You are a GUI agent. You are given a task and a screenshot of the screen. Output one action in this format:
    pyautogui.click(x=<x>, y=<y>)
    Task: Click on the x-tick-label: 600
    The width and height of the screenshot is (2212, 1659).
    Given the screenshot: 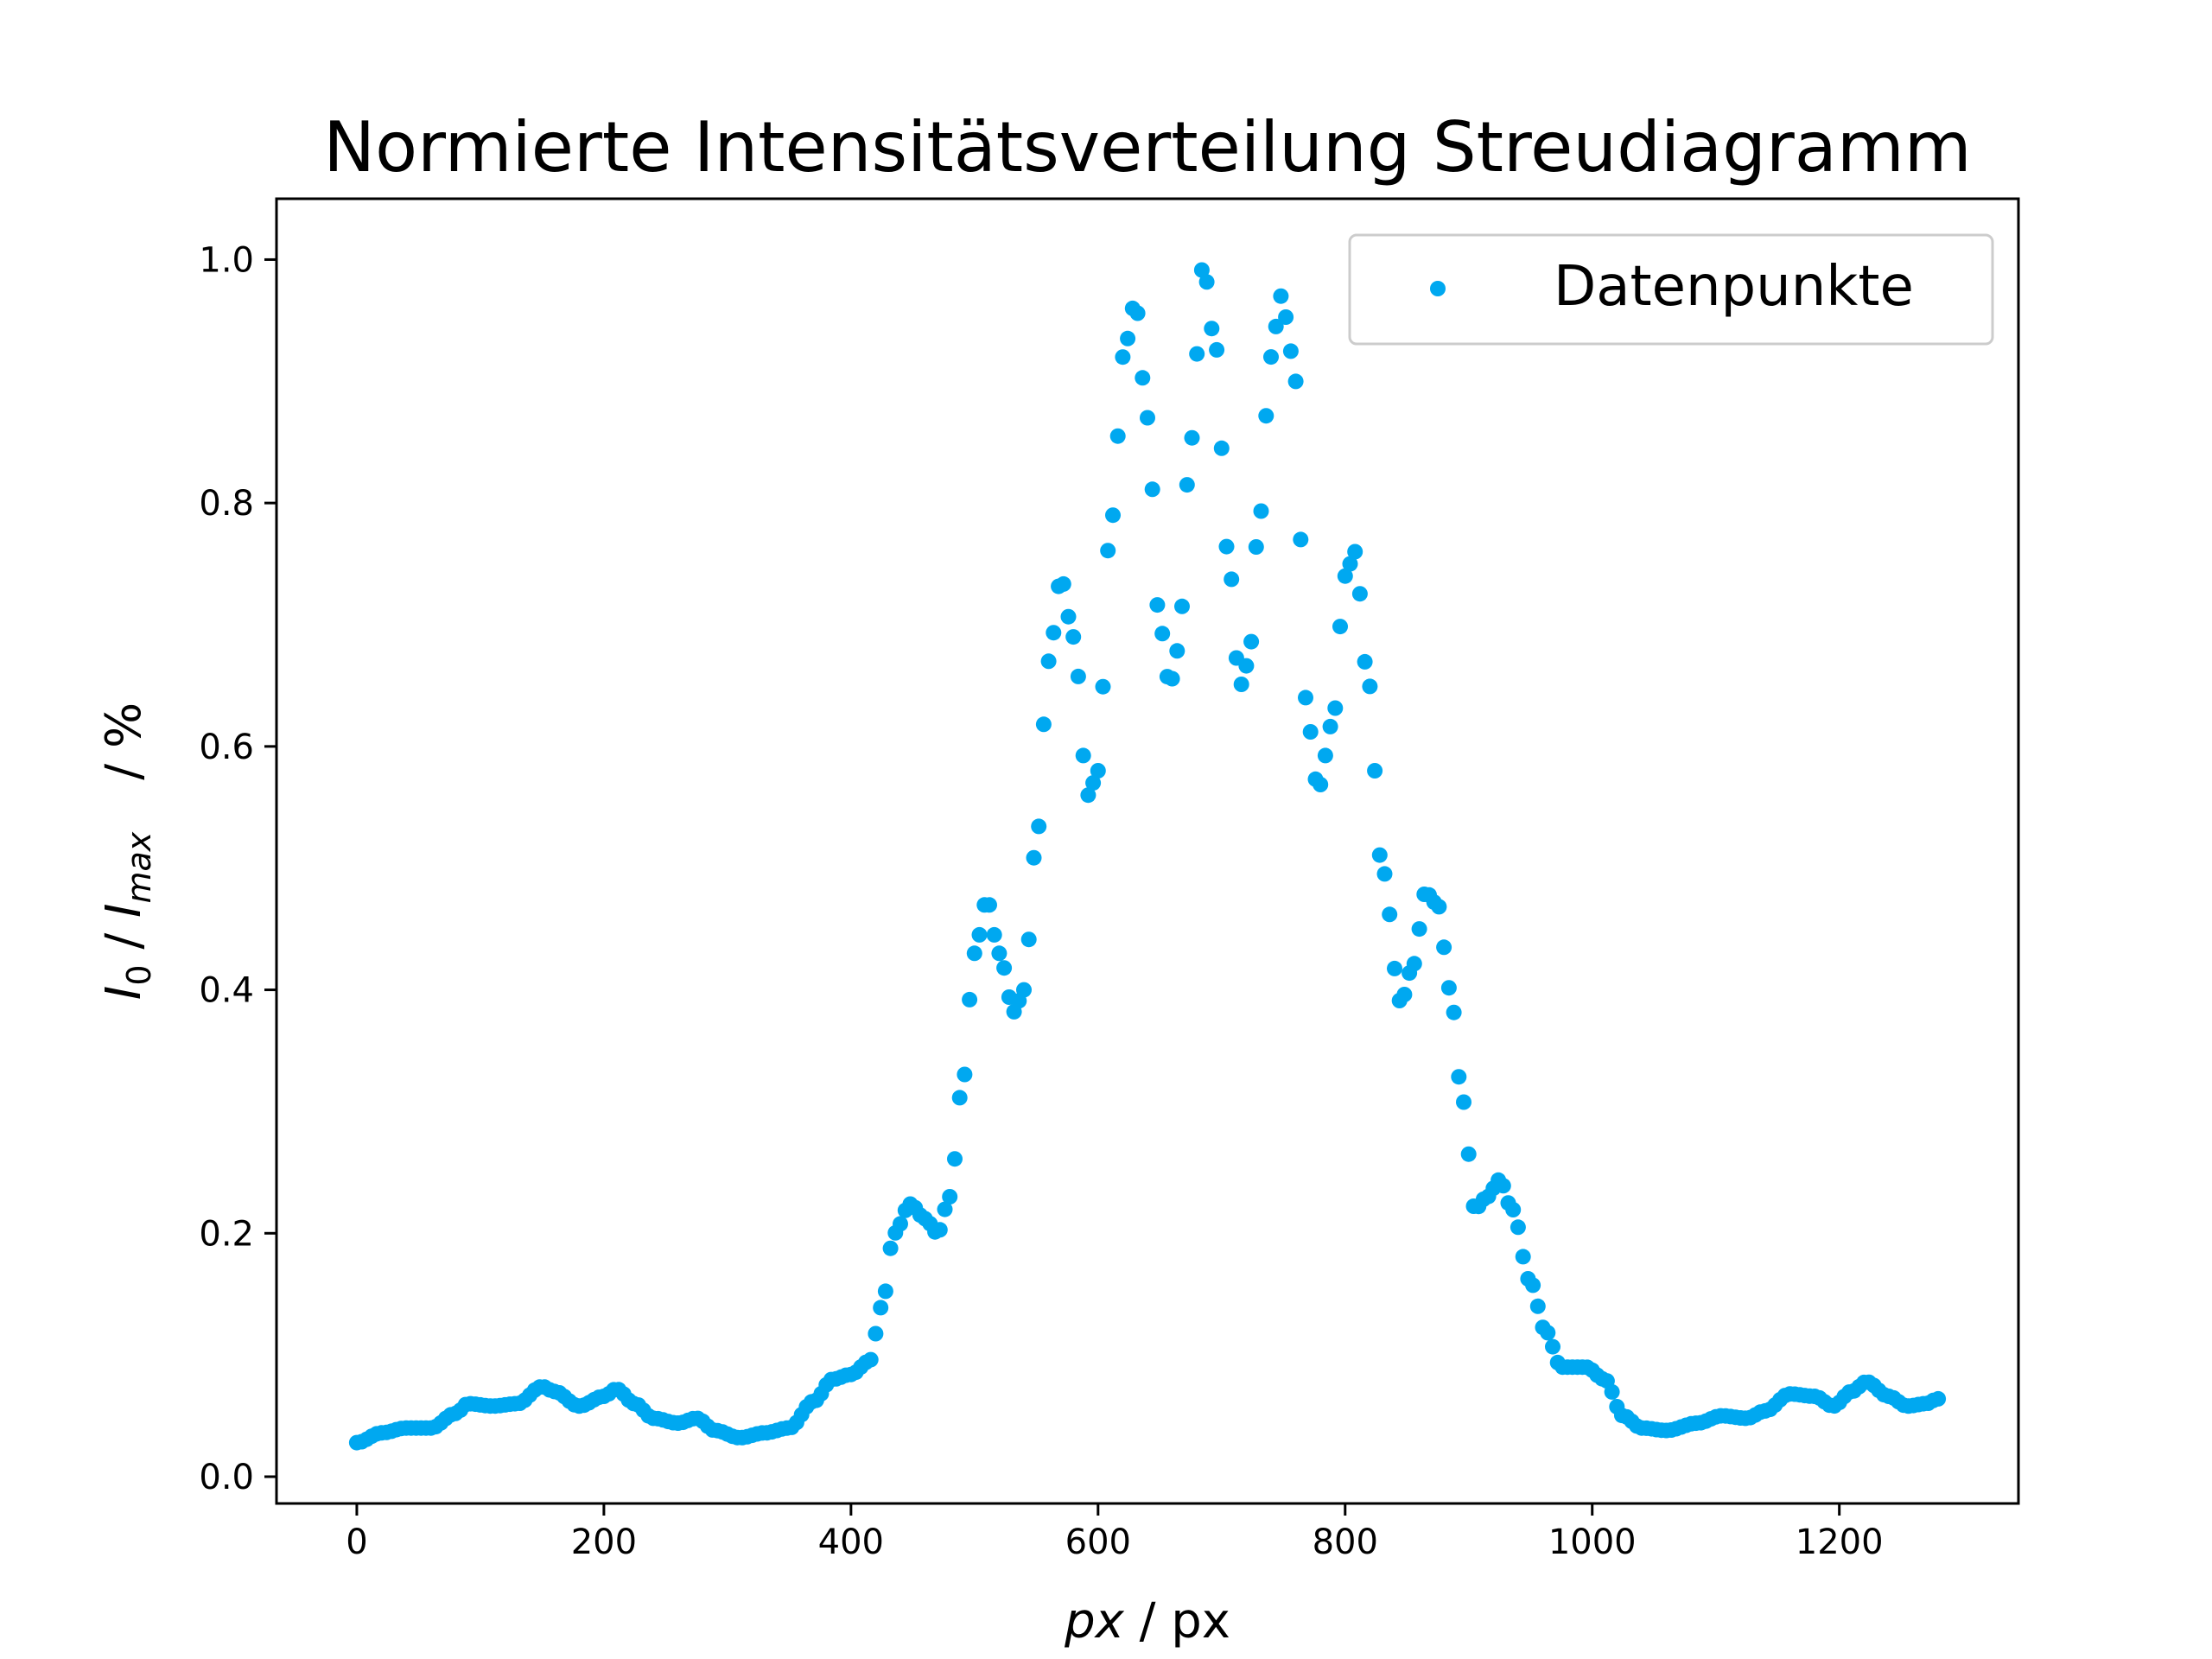 What is the action you would take?
    pyautogui.click(x=1098, y=1542)
    